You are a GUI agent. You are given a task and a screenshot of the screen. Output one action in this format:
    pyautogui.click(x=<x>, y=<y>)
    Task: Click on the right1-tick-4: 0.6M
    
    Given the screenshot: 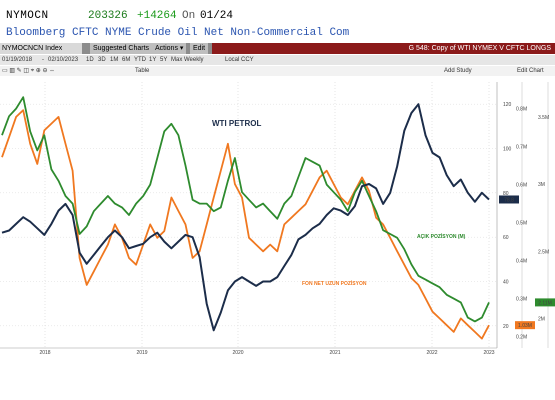 What is the action you would take?
    pyautogui.click(x=521, y=186)
    